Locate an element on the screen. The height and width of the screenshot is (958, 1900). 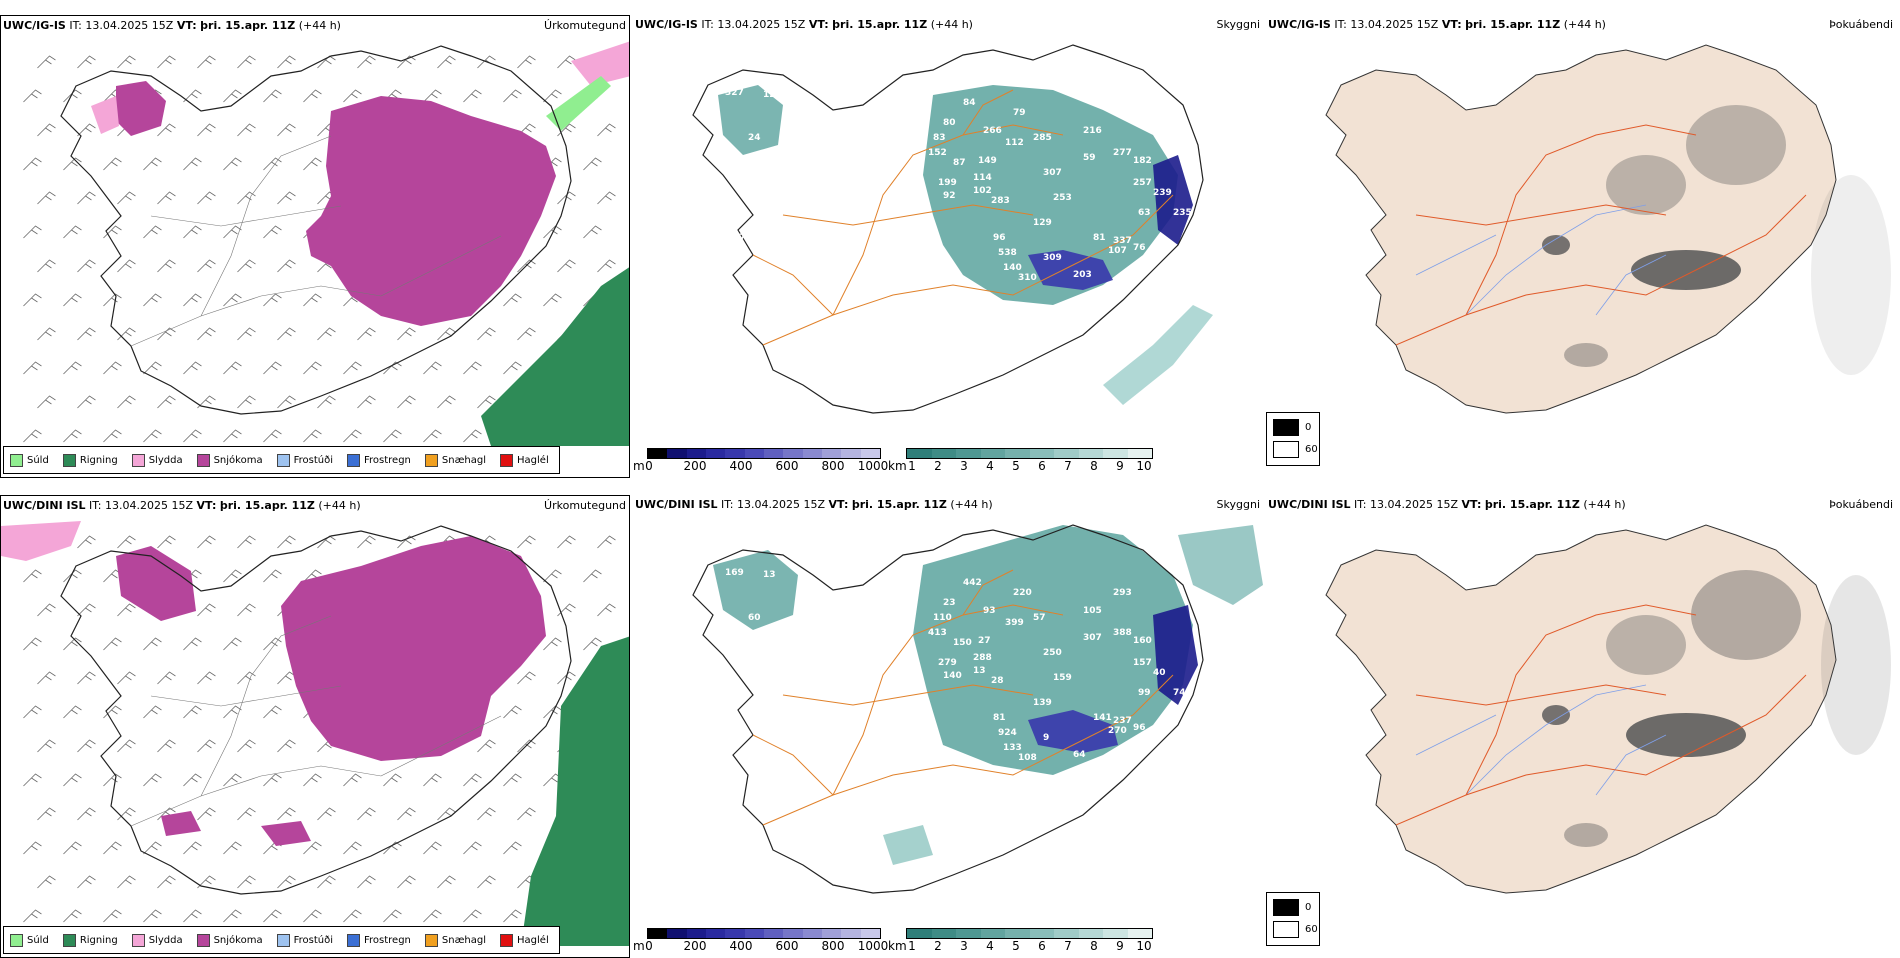
visibility-value-label: 13 is located at coordinates (979, 671).